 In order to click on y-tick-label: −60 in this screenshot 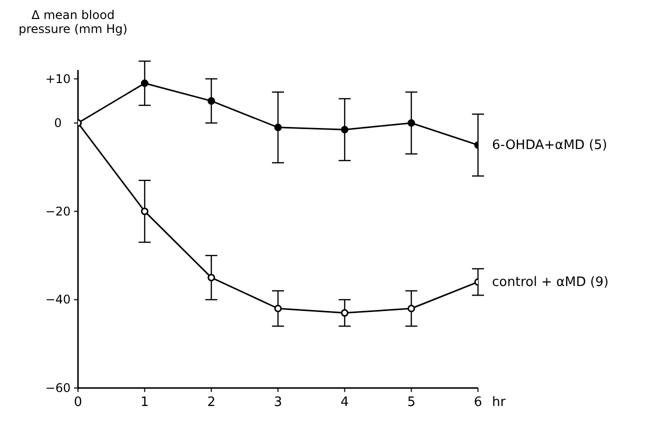, I will do `click(58, 388)`.